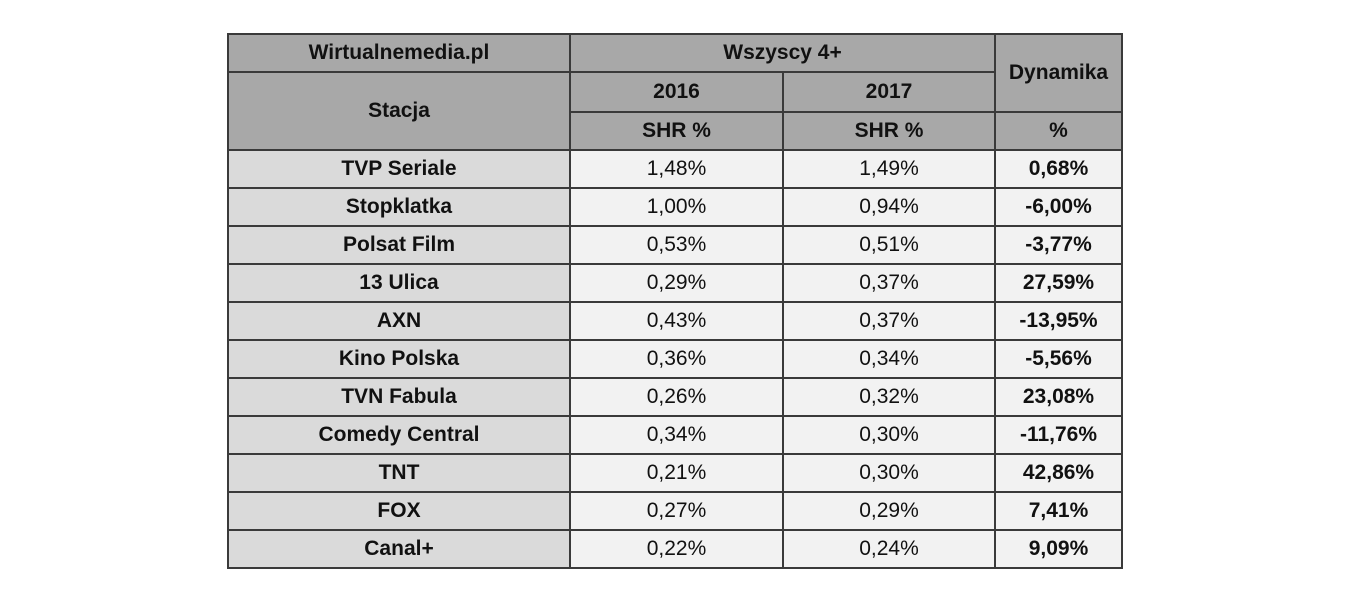 The height and width of the screenshot is (594, 1358). What do you see at coordinates (1058, 245) in the screenshot?
I see `dynamics-cell: -3,77%` at bounding box center [1058, 245].